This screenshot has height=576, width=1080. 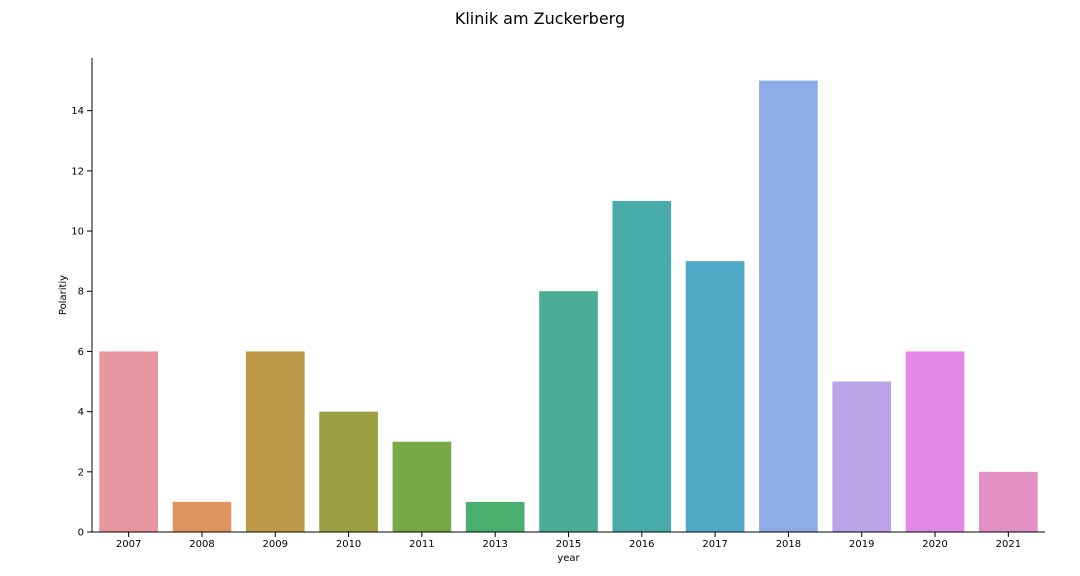 What do you see at coordinates (934, 544) in the screenshot?
I see `x-tick-label: 2020` at bounding box center [934, 544].